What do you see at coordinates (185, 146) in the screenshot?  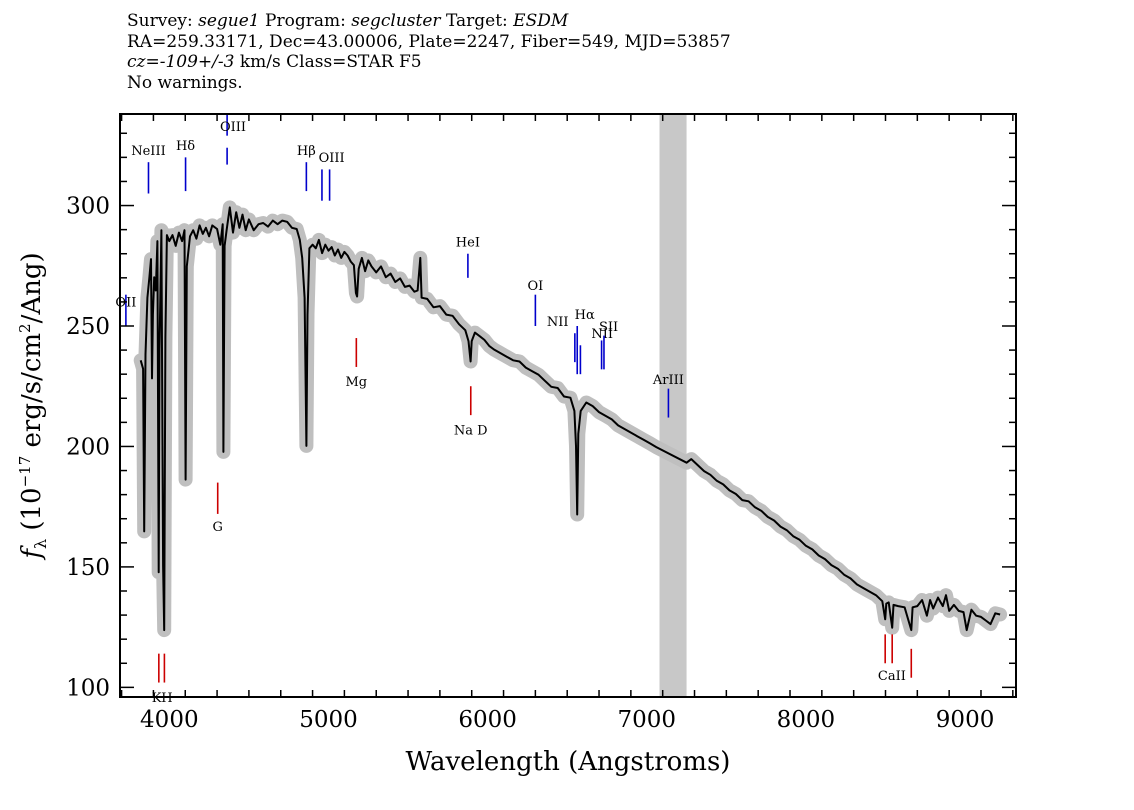 I see `line-label-2: Hδ` at bounding box center [185, 146].